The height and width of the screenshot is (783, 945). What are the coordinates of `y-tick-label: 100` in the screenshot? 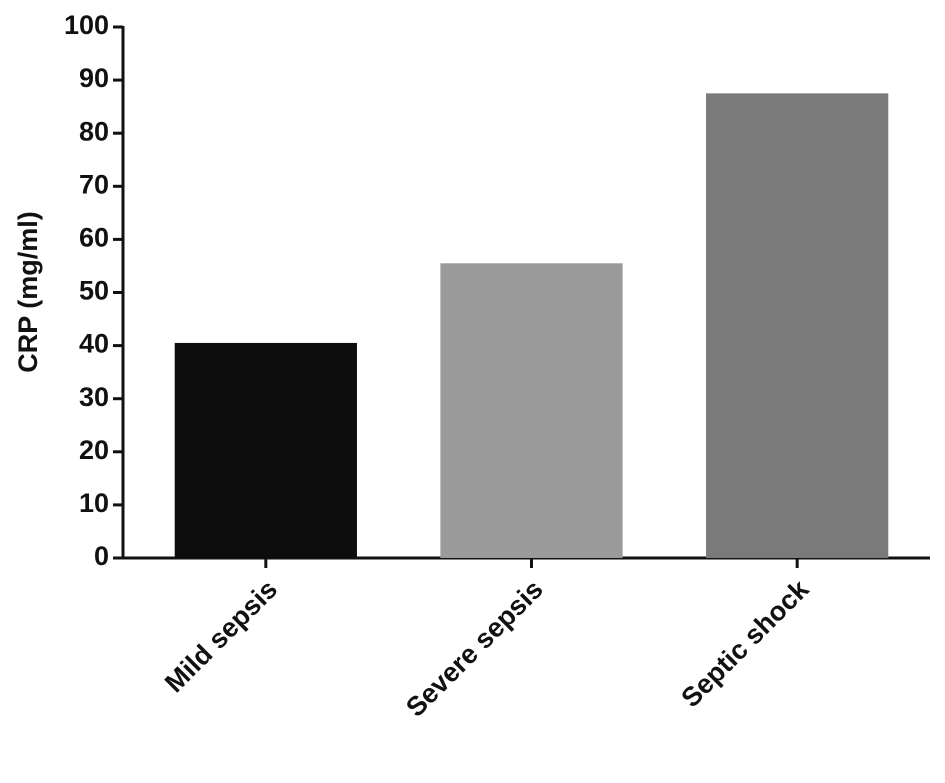 It's located at (86, 25).